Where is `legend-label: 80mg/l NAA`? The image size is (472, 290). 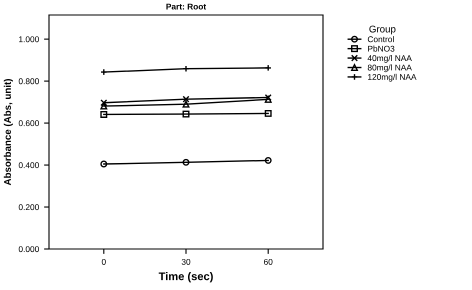 legend-label: 80mg/l NAA is located at coordinates (390, 68).